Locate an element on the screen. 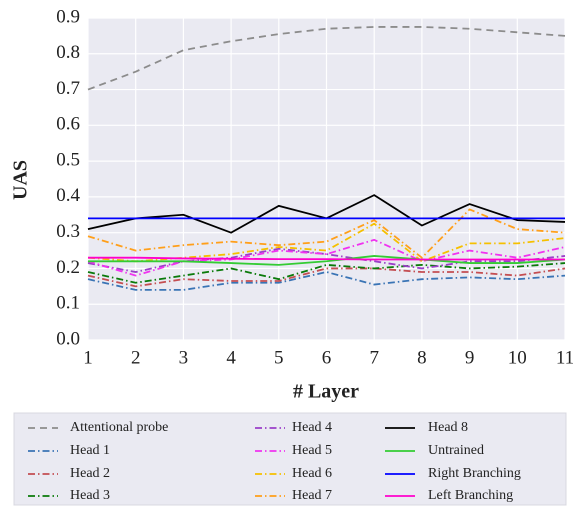 The height and width of the screenshot is (511, 575). x-tick-label: 1 is located at coordinates (88, 357).